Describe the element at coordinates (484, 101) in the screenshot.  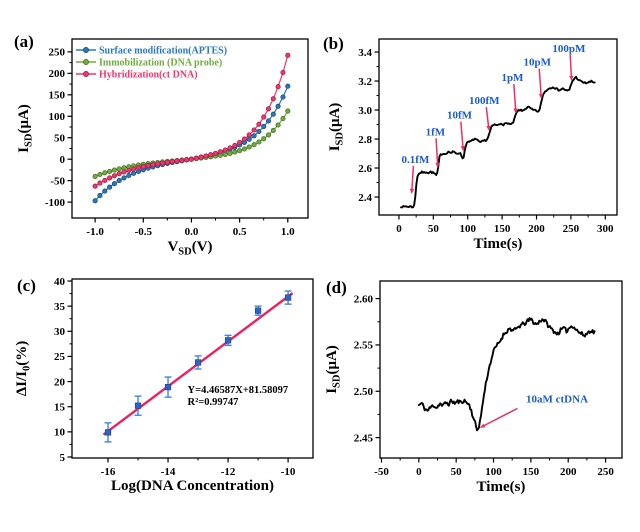
I see `svg-text: 100fM` at that location.